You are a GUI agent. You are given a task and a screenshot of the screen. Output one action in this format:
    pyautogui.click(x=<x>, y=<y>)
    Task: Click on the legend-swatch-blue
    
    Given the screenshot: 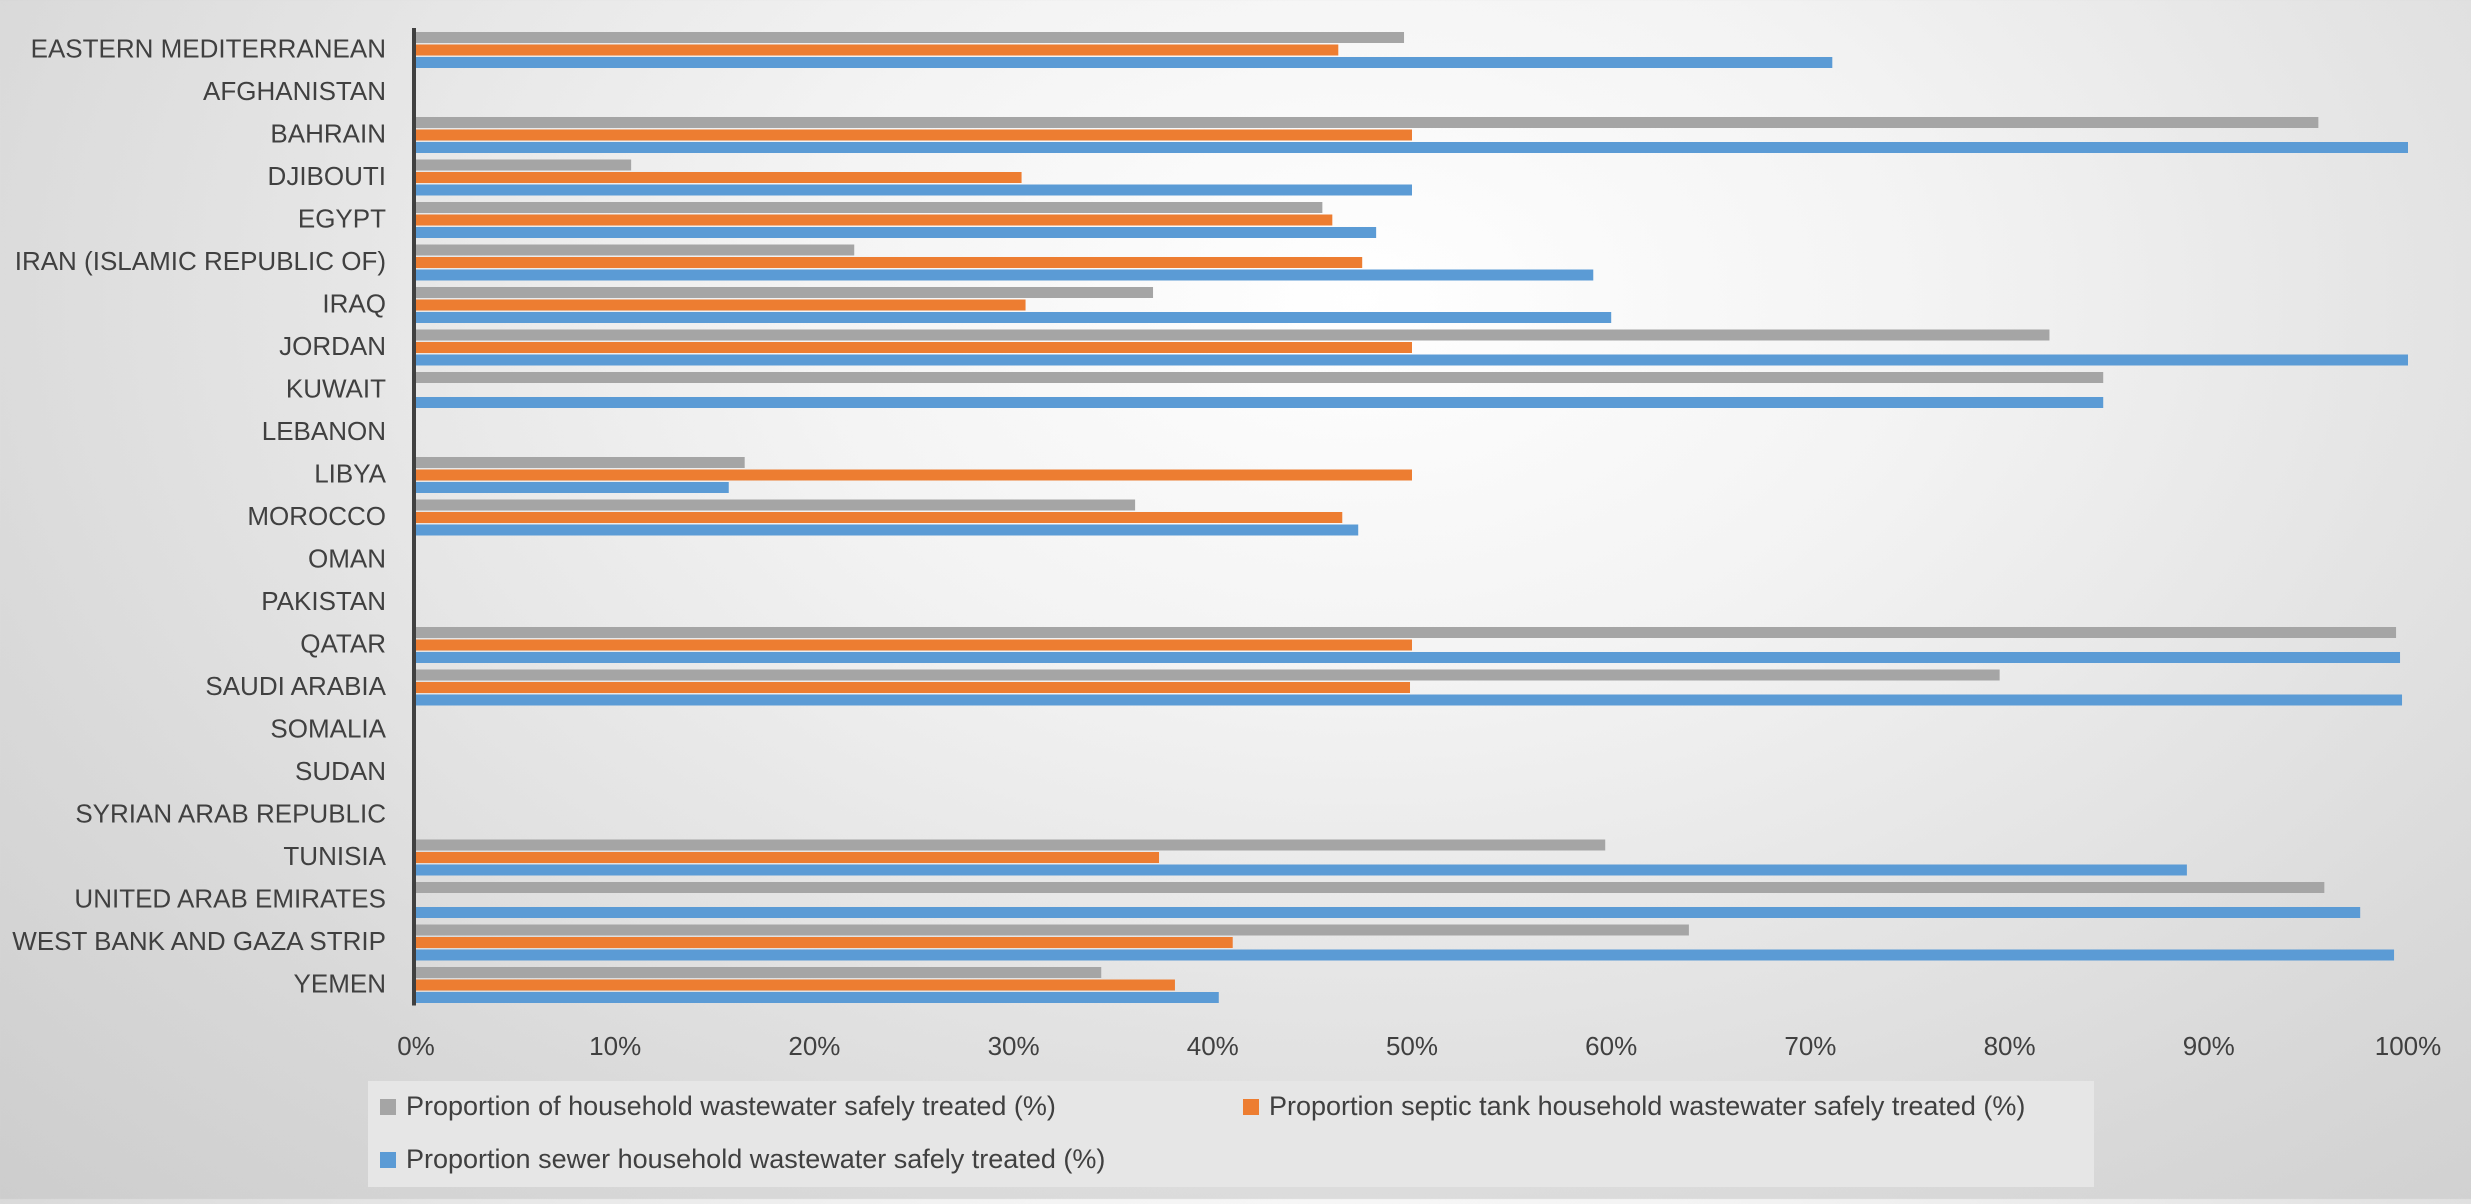 What is the action you would take?
    pyautogui.click(x=388, y=1159)
    